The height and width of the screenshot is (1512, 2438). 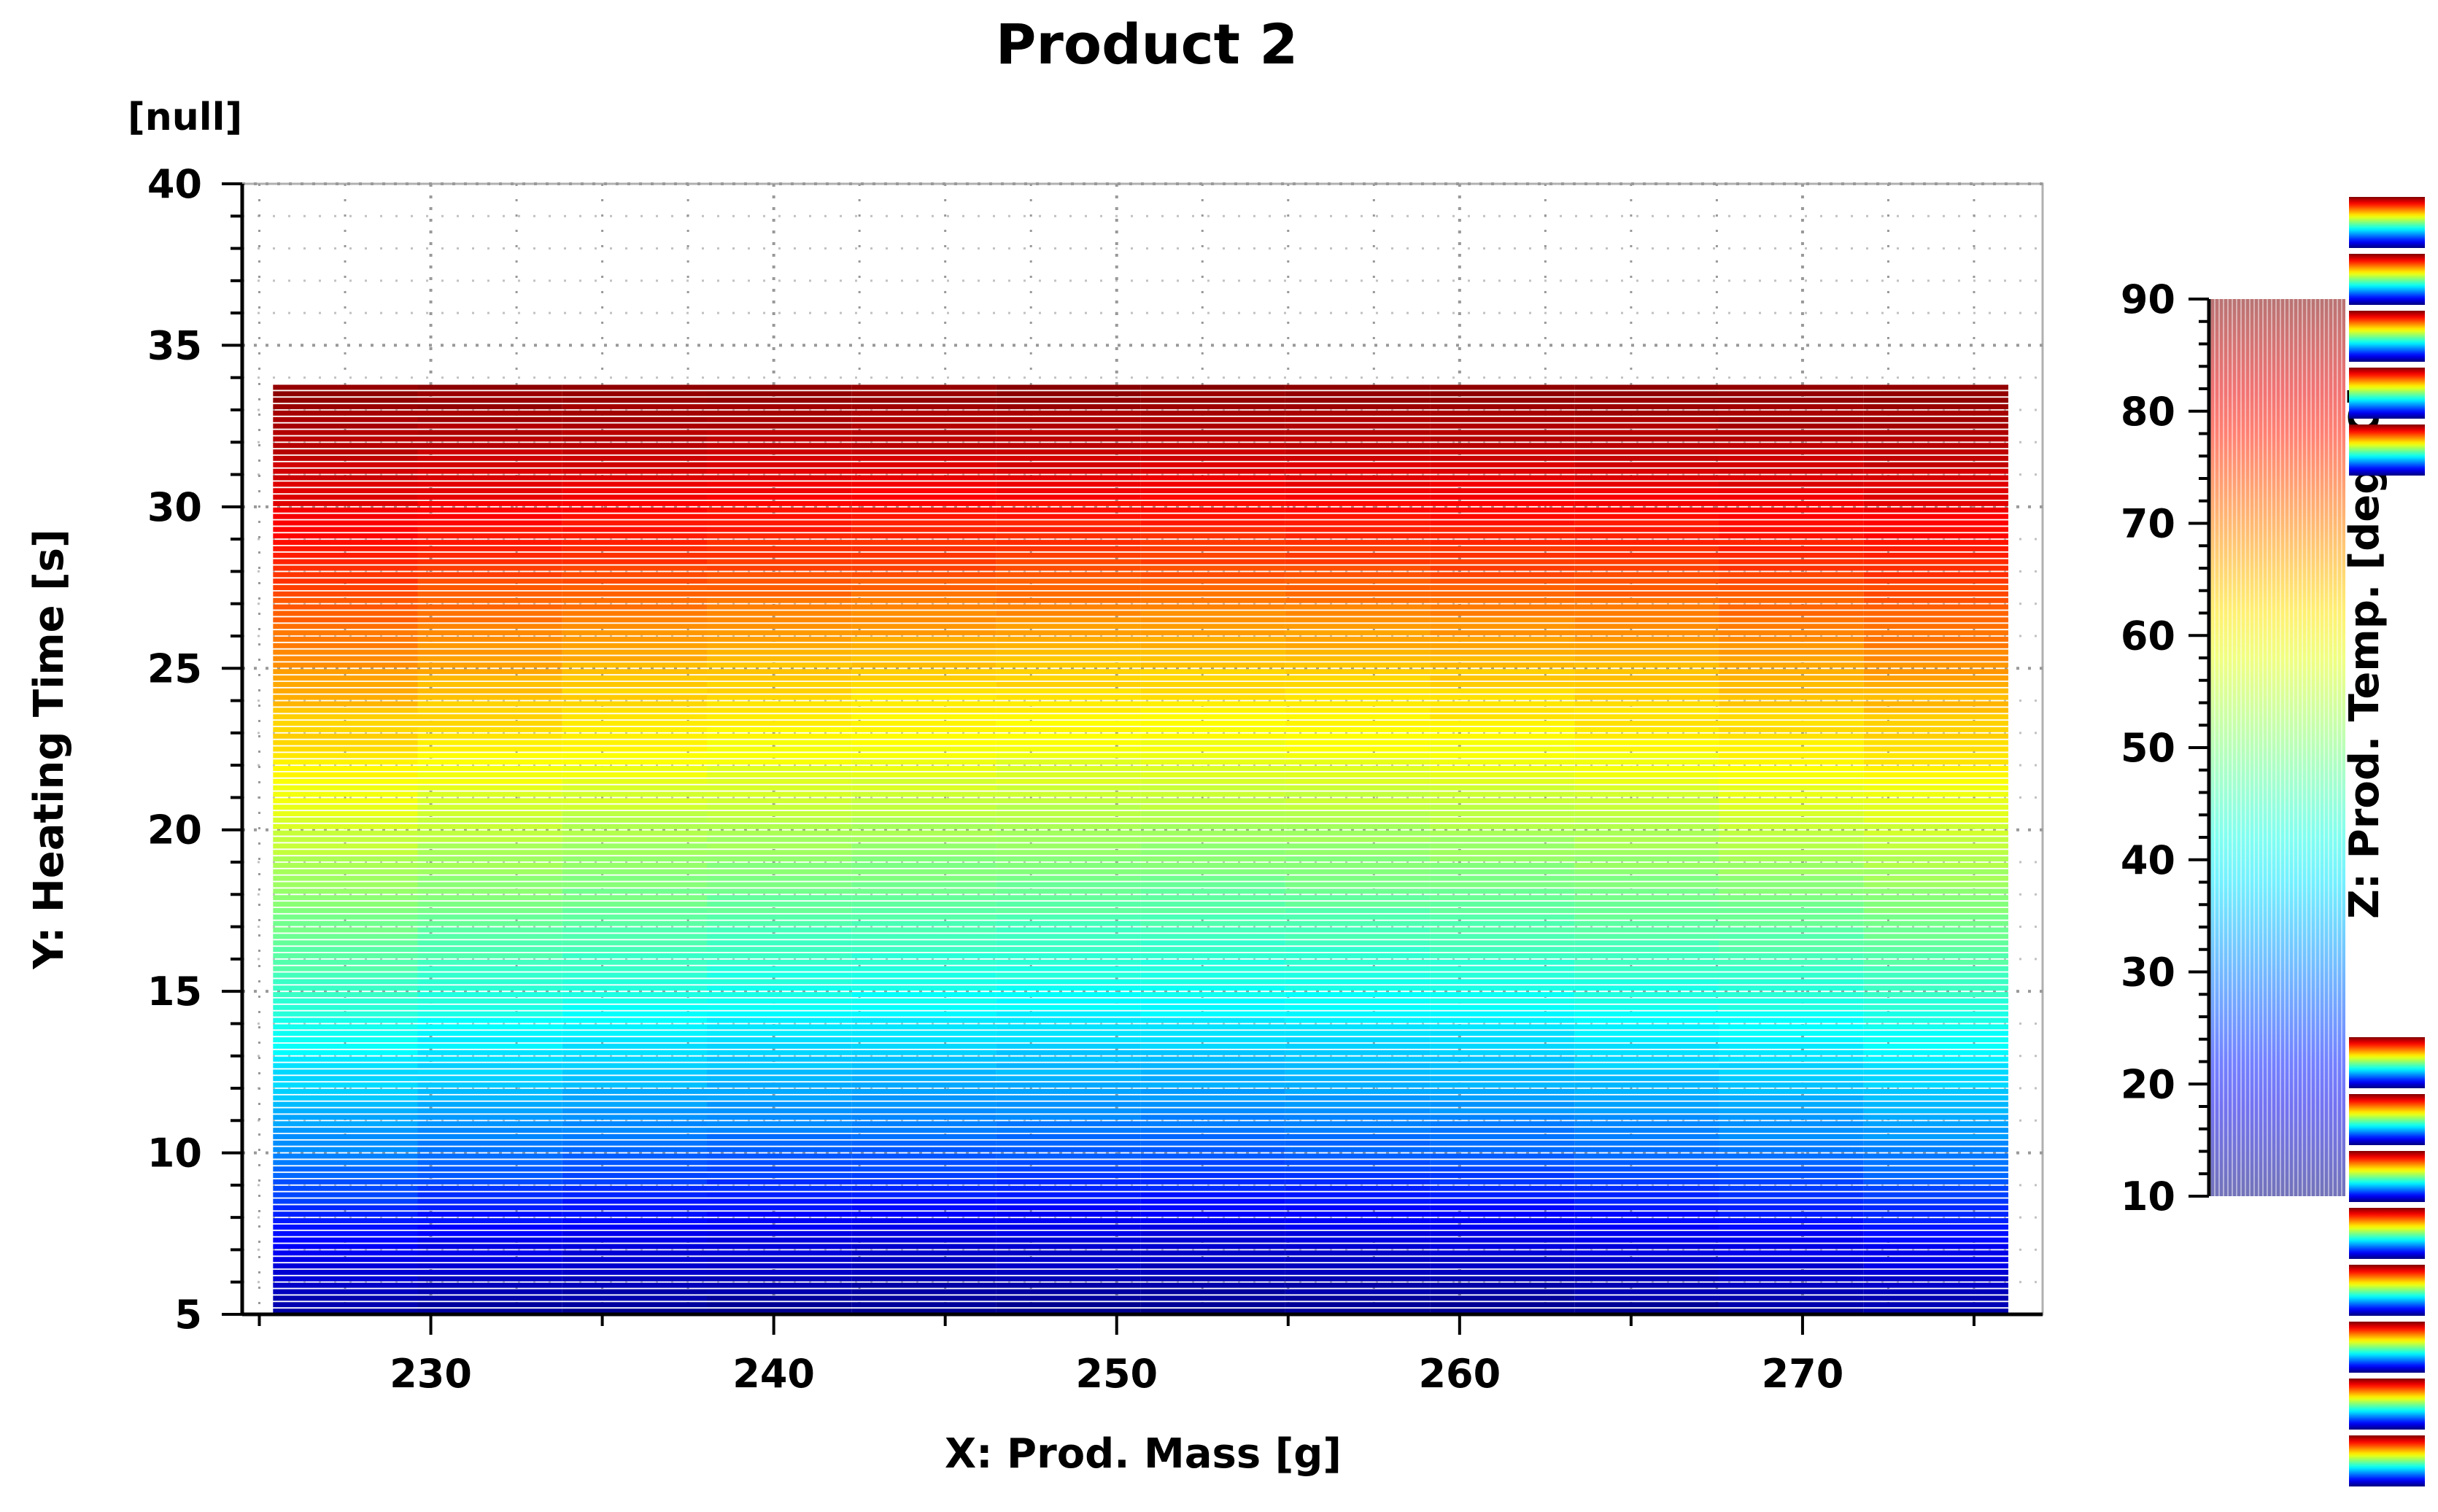 What do you see at coordinates (2148, 1197) in the screenshot?
I see `colorbar-tick-label: 10` at bounding box center [2148, 1197].